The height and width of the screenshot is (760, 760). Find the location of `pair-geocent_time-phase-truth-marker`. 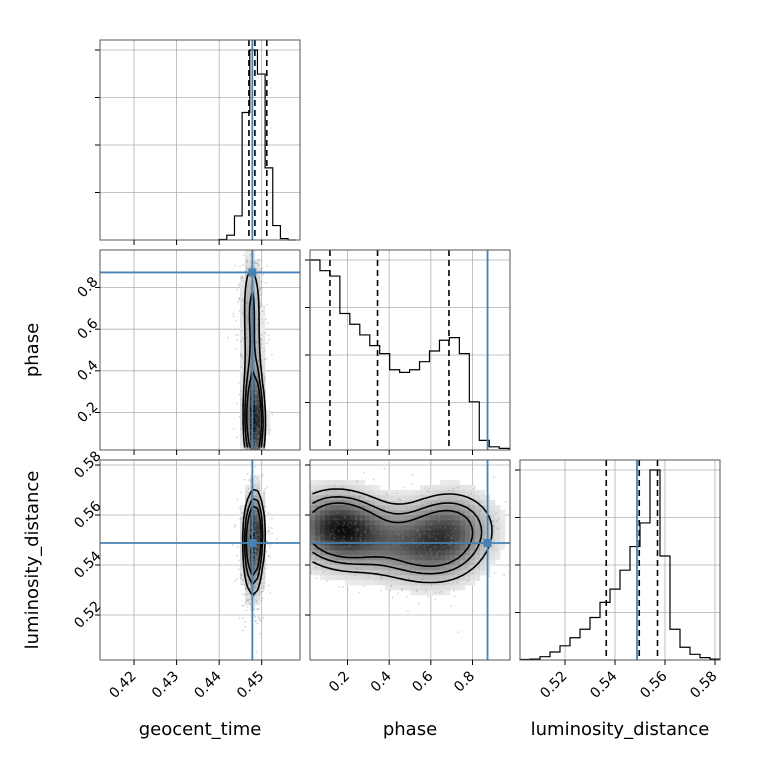

pair-geocent_time-phase-truth-marker is located at coordinates (252, 272).